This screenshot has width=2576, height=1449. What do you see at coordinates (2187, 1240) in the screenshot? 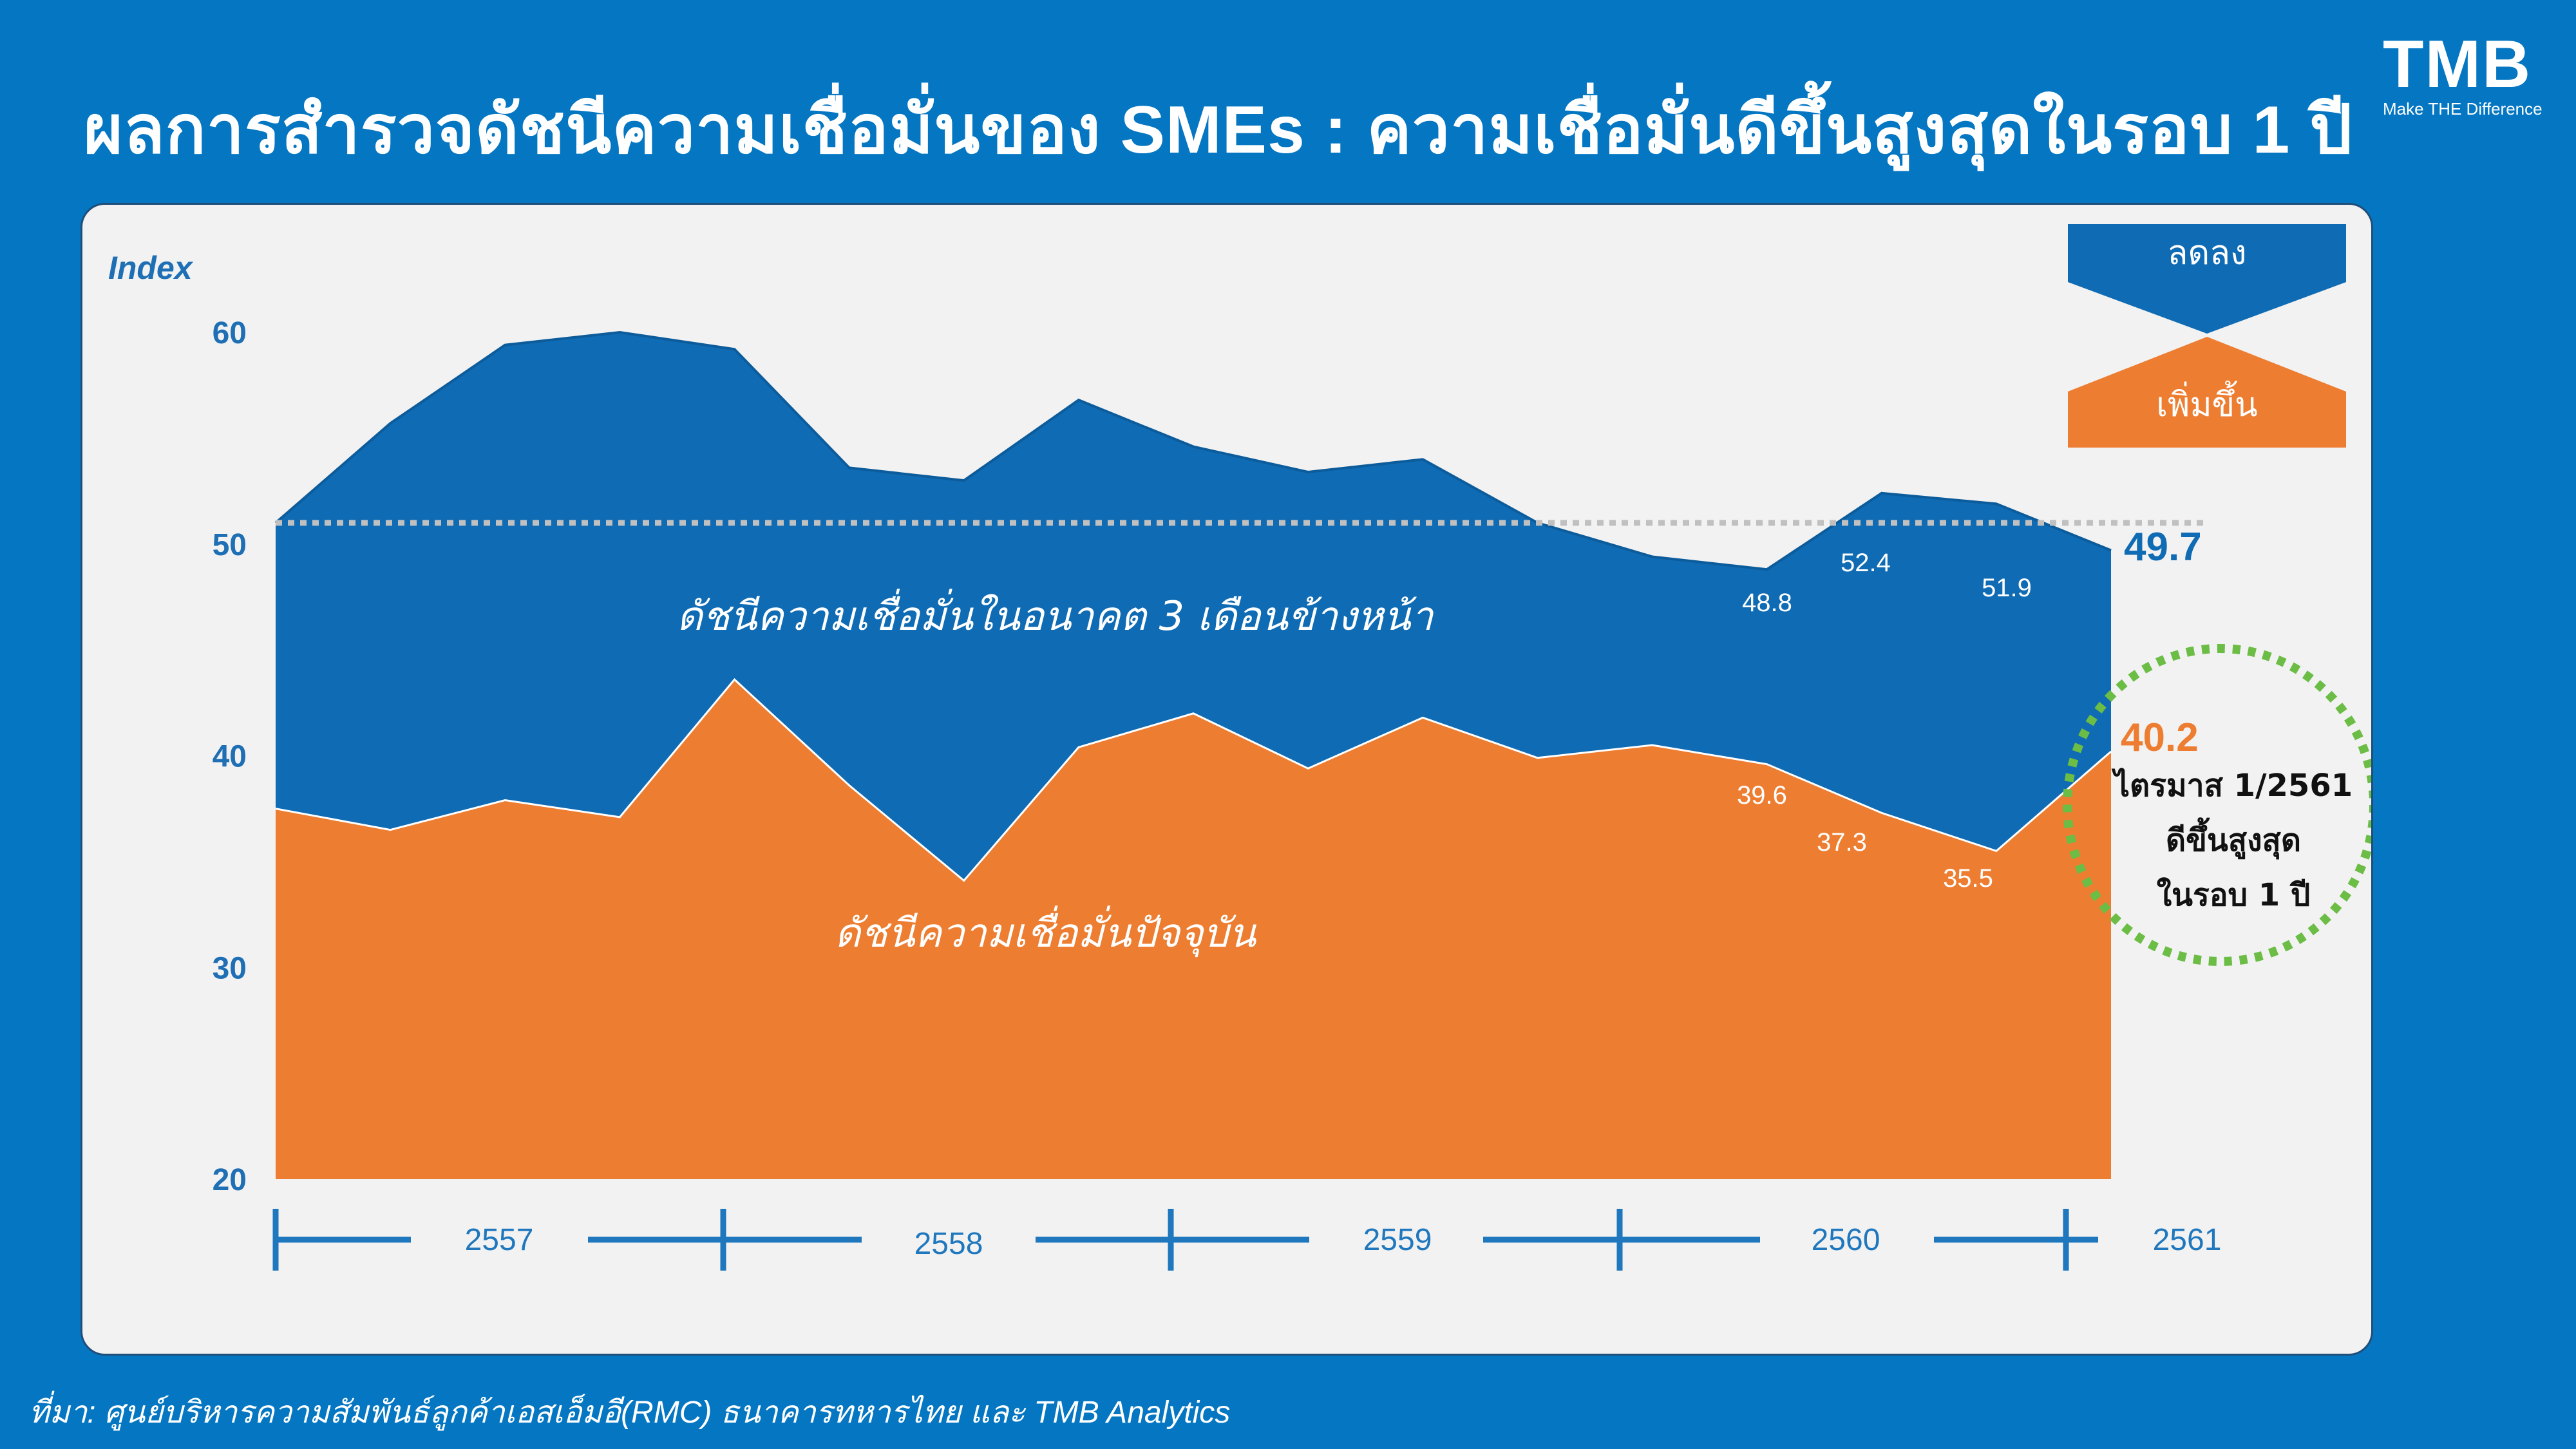
I see `x-year-label: 2561` at bounding box center [2187, 1240].